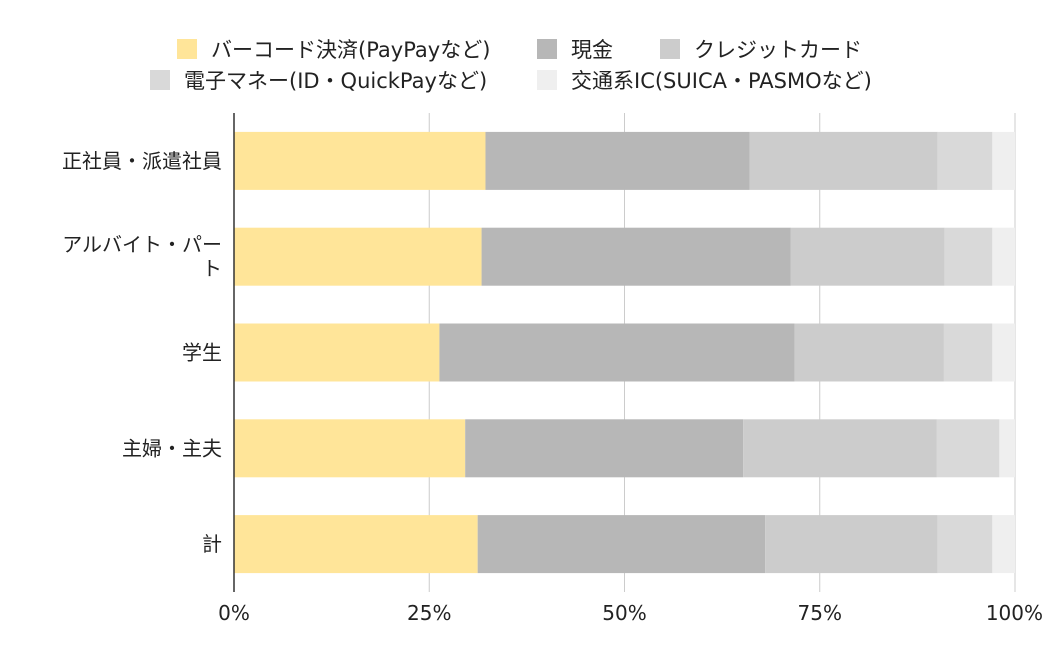 This screenshot has width=1054, height=658. What do you see at coordinates (624, 613) in the screenshot?
I see `x-tick-label: 50%` at bounding box center [624, 613].